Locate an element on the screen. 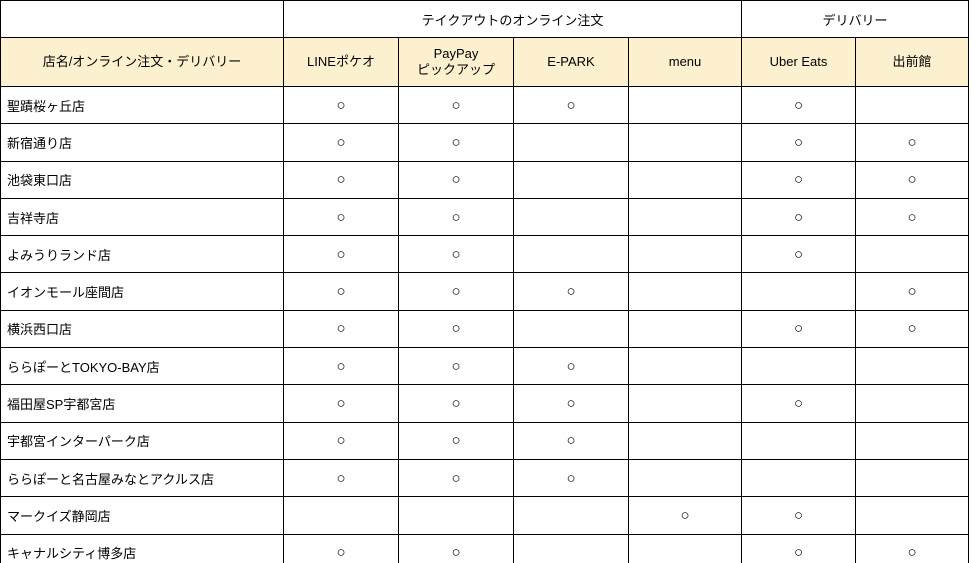 The image size is (974, 563). table-row: 横浜西口店 ○ ○ ○ ○ is located at coordinates (485, 329).